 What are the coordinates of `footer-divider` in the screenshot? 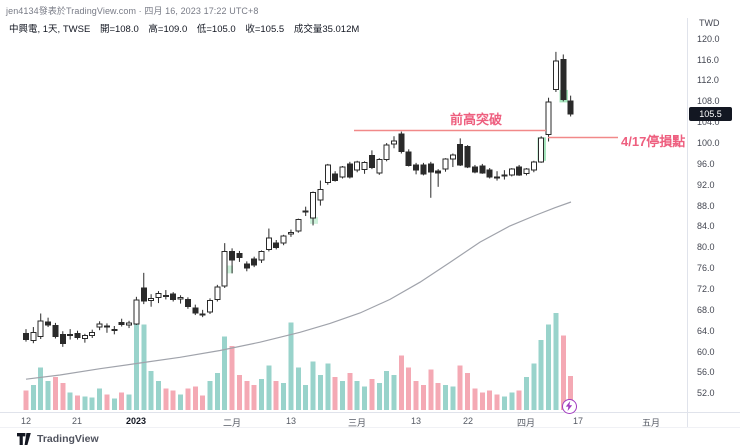 It's located at (370, 427).